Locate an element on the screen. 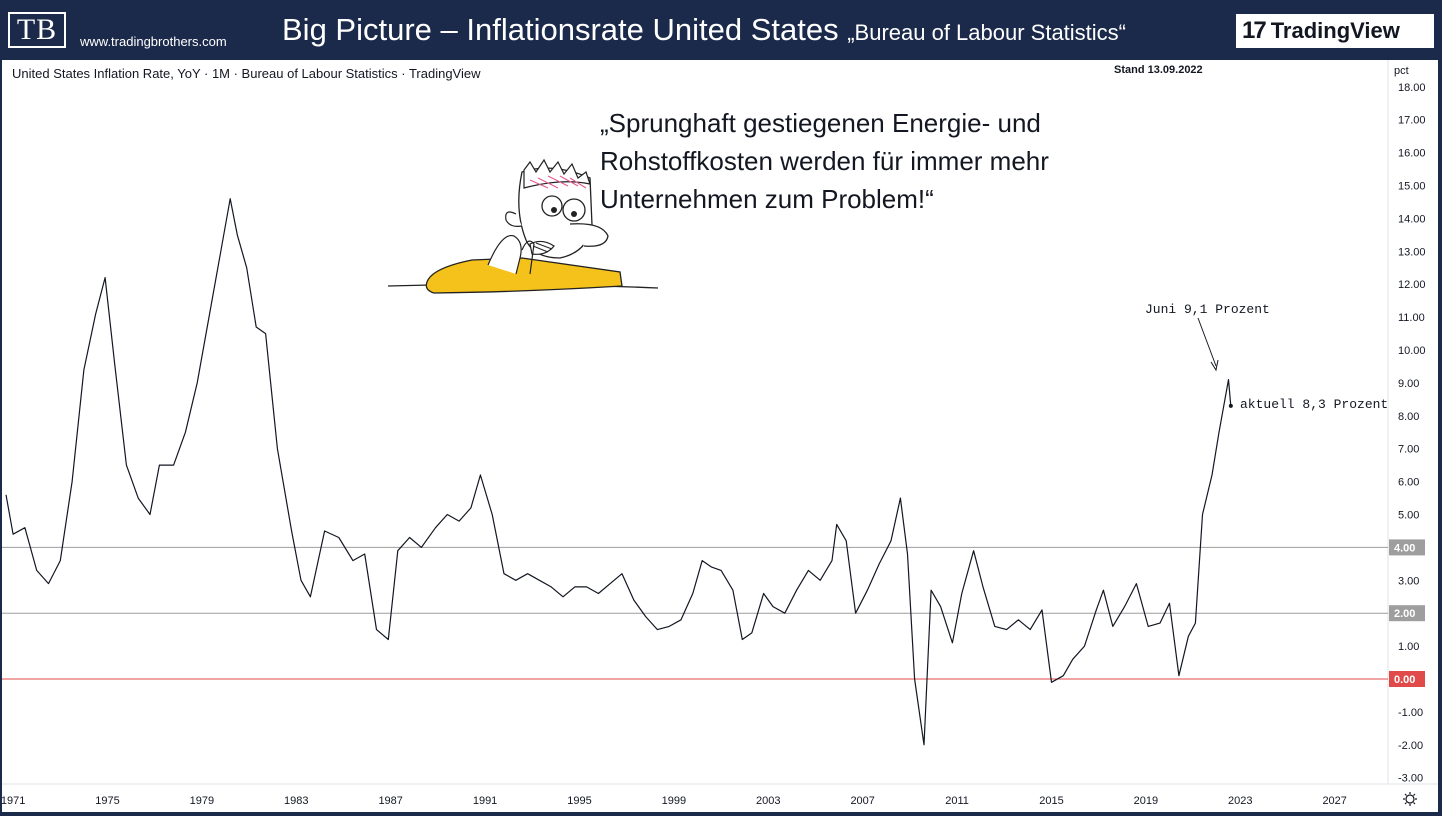  y-tick-label: 5.00 is located at coordinates (1408, 516).